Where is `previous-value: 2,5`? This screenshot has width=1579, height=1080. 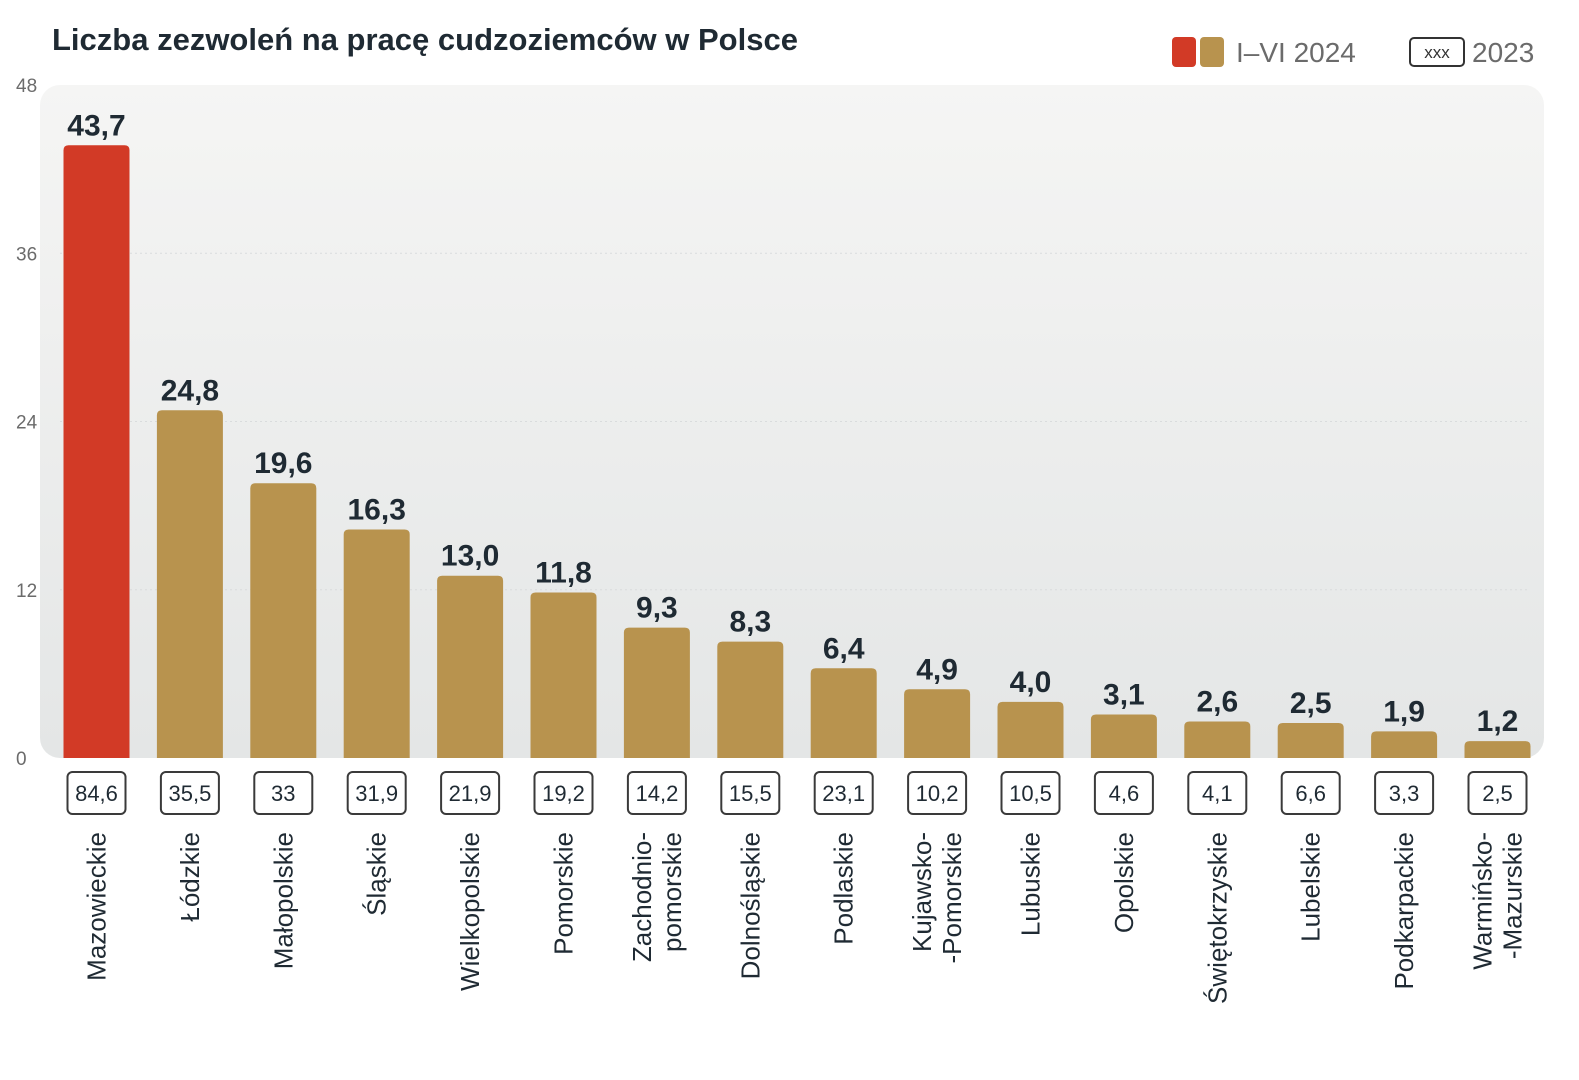 previous-value: 2,5 is located at coordinates (1497, 793).